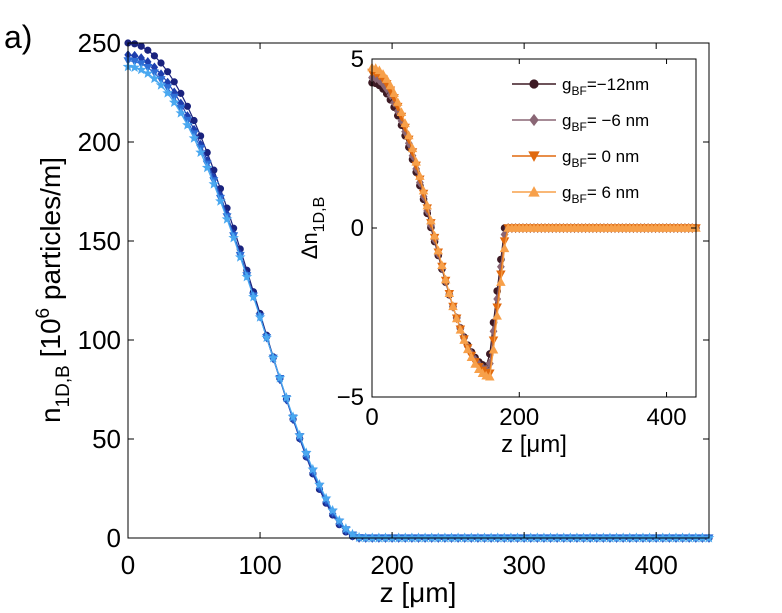 The height and width of the screenshot is (613, 782). I want to click on main-x-tick-label: 200, so click(391, 565).